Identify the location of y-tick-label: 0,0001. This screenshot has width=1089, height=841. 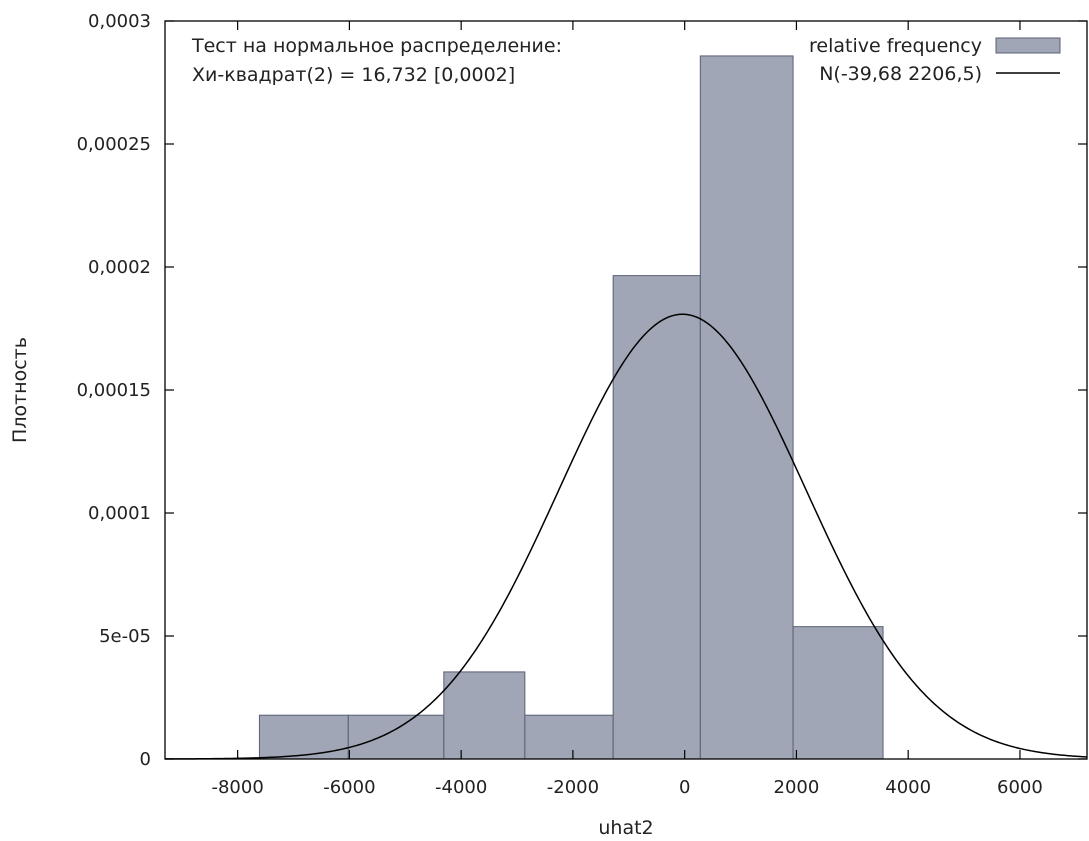
(119, 513).